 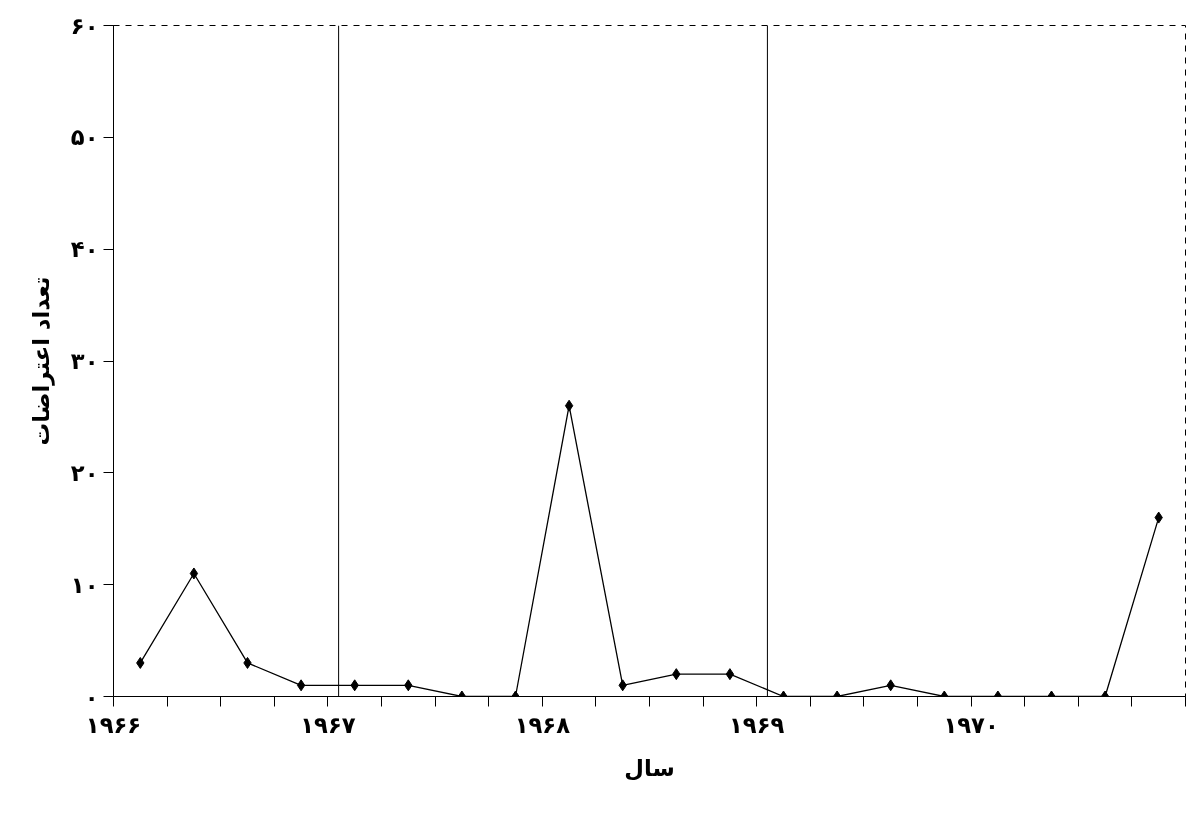 I want to click on y-tick-label: ۵۰, so click(x=84, y=137).